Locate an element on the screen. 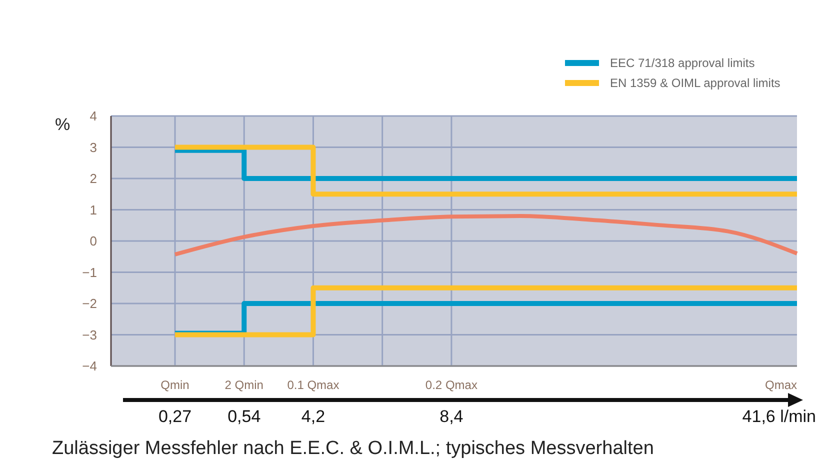  legend-label: EN 1359 & OIML approval limits is located at coordinates (695, 83).